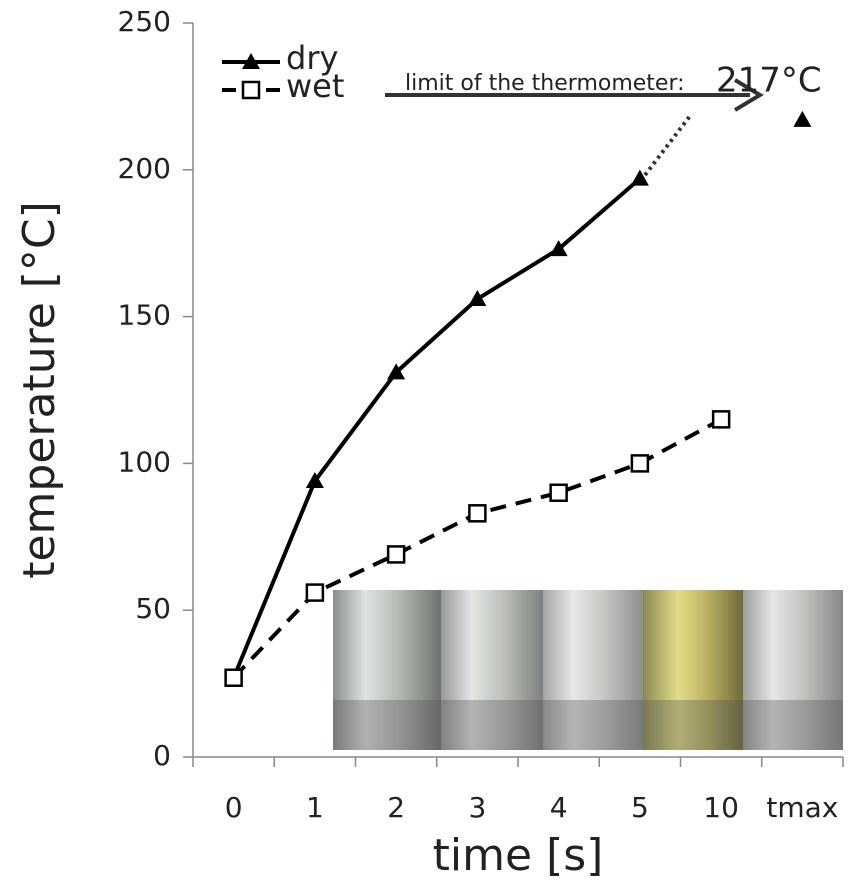 This screenshot has height=892, width=867. I want to click on y-tick-label: 150, so click(144, 315).